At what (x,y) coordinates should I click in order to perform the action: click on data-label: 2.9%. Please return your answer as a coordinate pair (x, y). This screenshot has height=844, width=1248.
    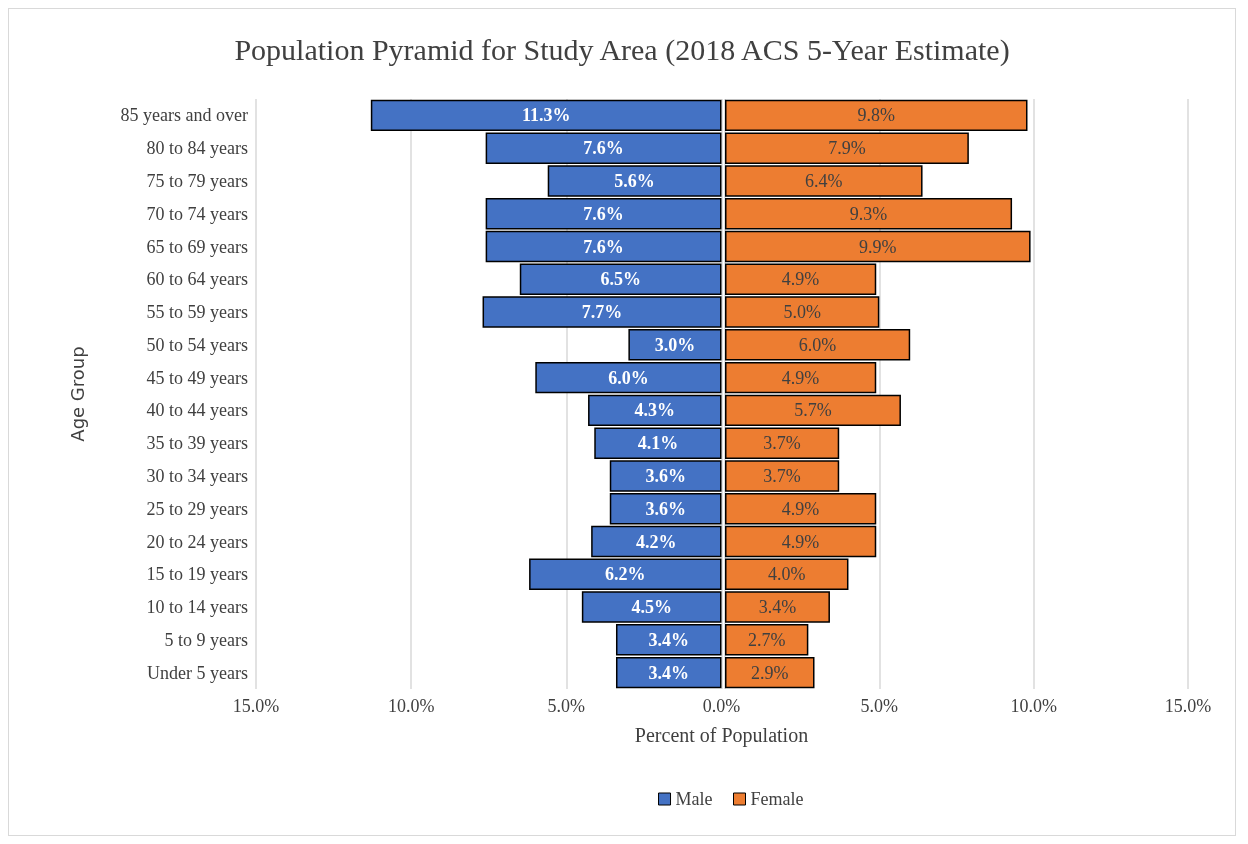
    Looking at the image, I should click on (769, 672).